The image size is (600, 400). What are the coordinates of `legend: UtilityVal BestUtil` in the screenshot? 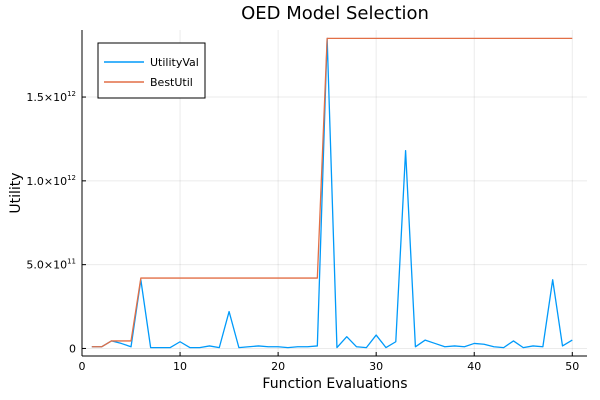 It's located at (151, 70).